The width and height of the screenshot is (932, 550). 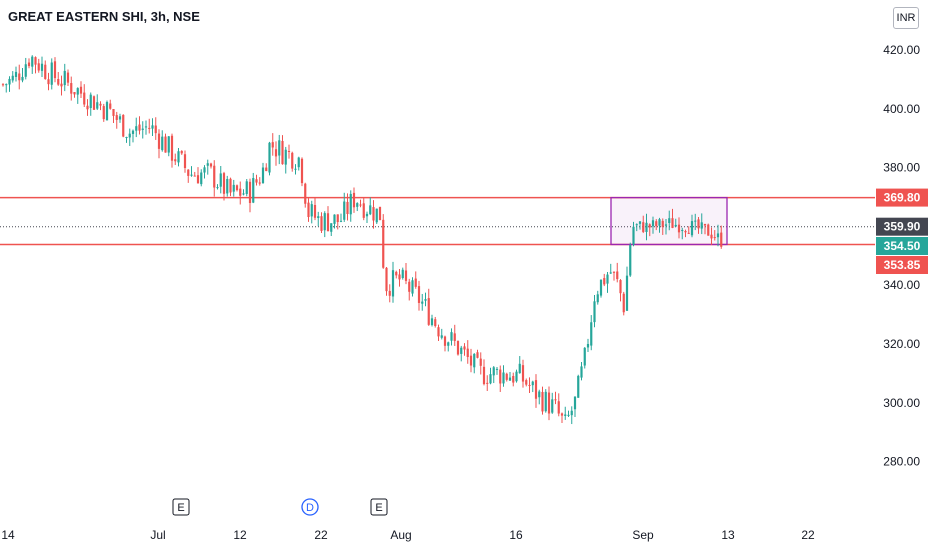 What do you see at coordinates (408, 535) in the screenshot?
I see `time-axis: 14 Jul 12 22 Aug 16 Sep 13 22` at bounding box center [408, 535].